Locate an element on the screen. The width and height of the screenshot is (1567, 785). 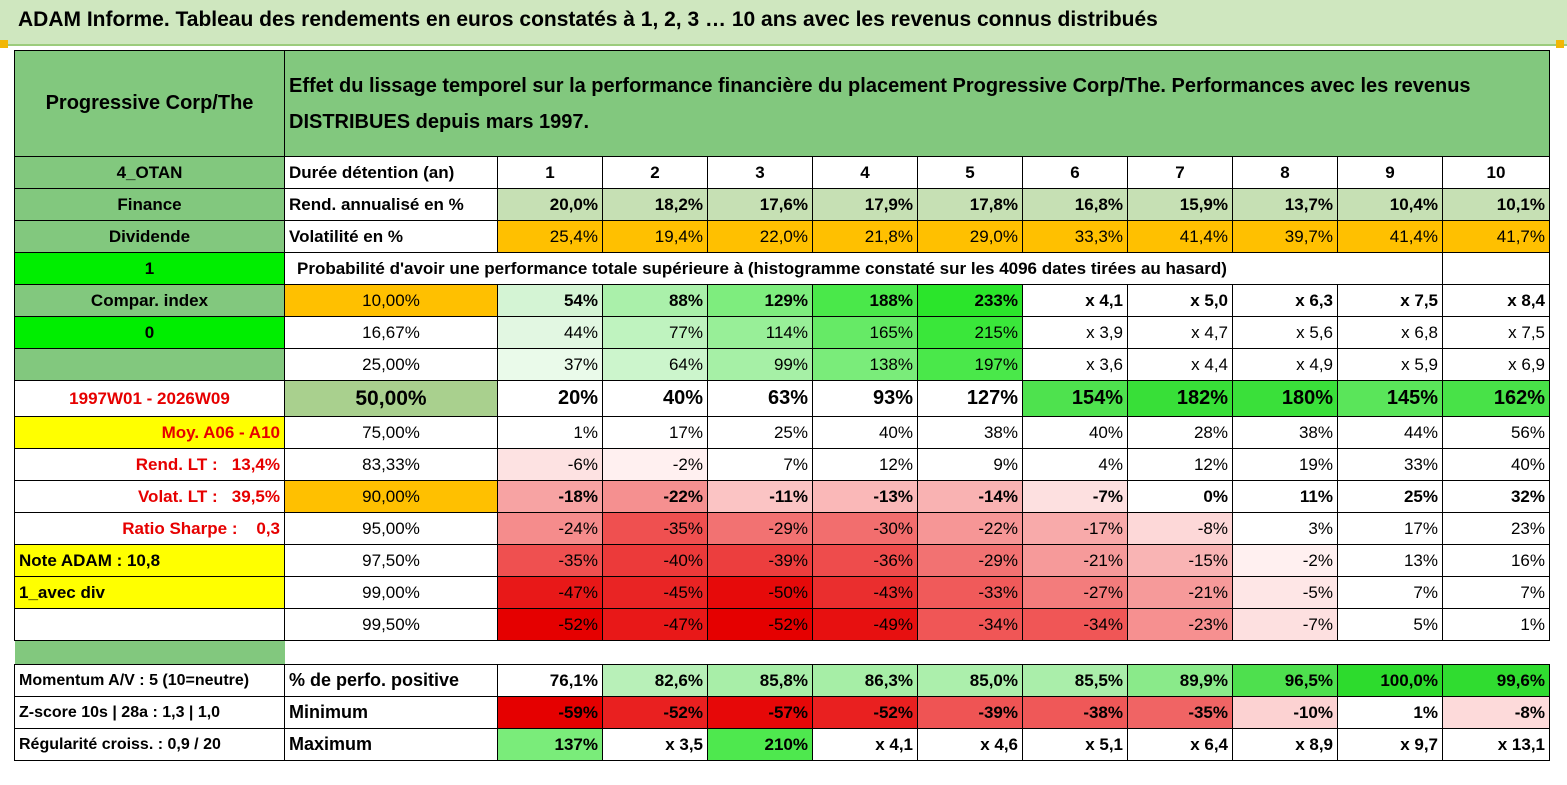
value-cell: -18% is located at coordinates (550, 496).